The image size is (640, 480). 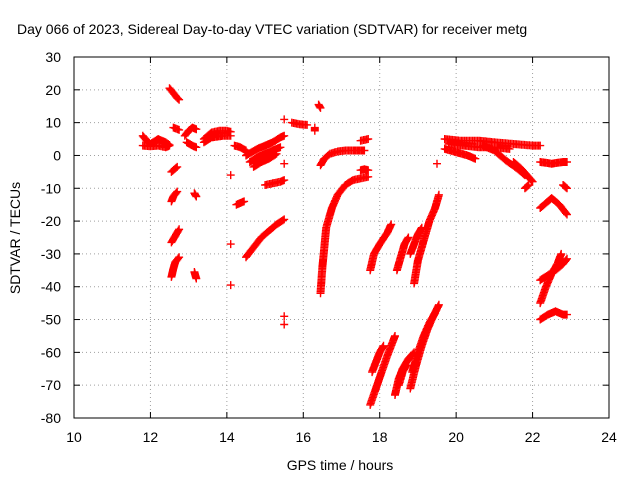 What do you see at coordinates (340, 465) in the screenshot?
I see `x-axis-label: GPS time / hours` at bounding box center [340, 465].